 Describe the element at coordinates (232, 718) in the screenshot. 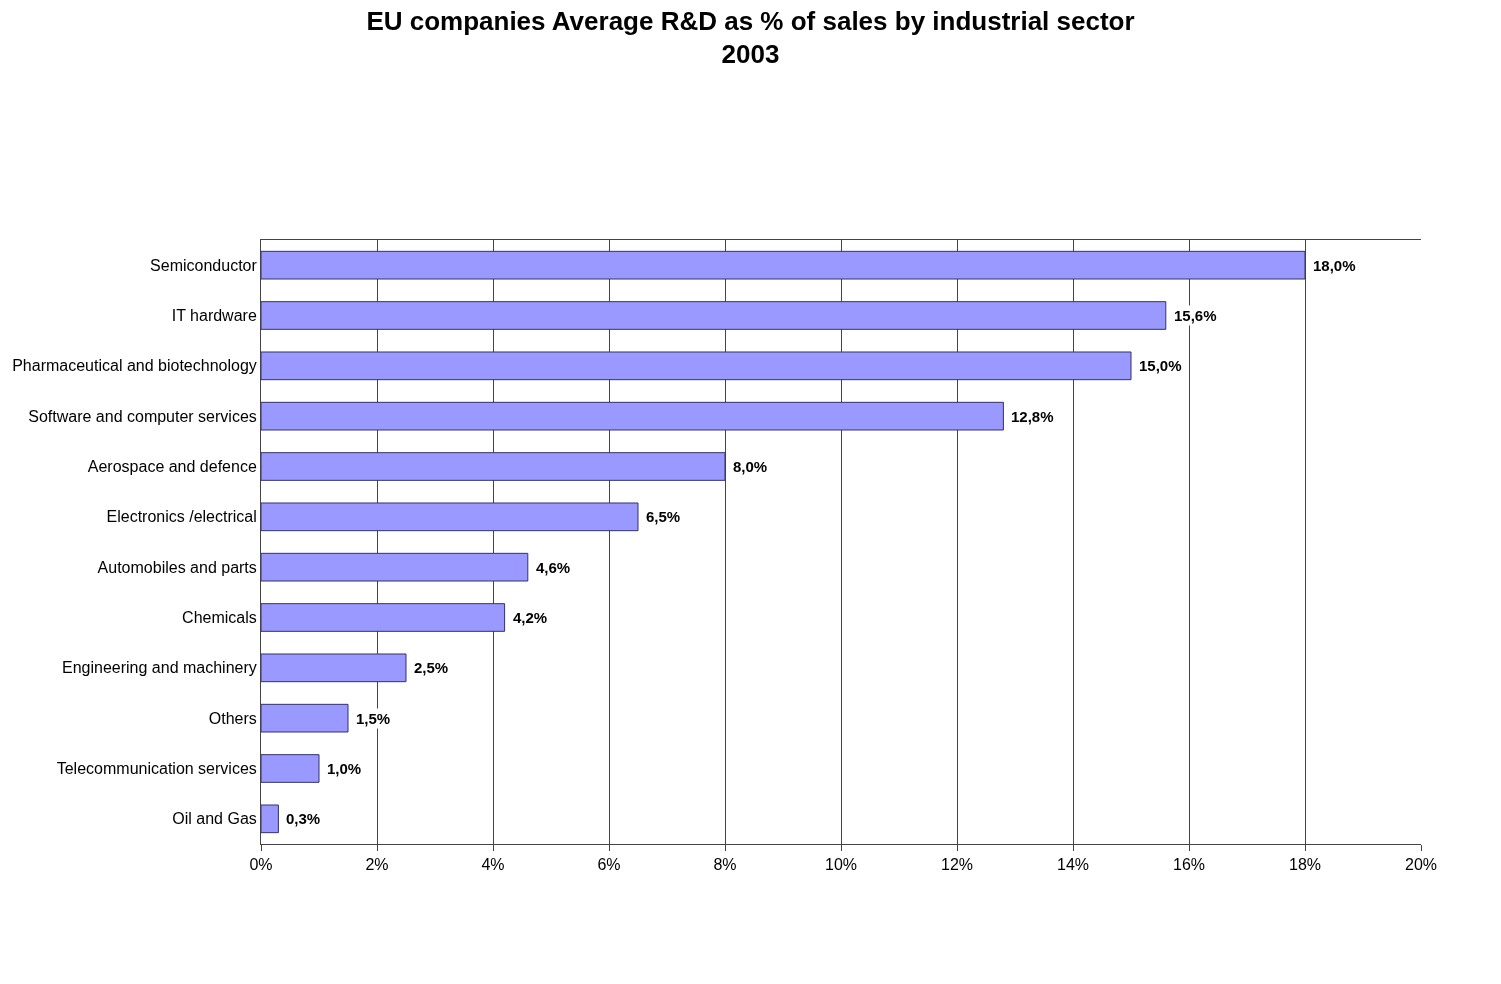

I see `y-tick-label: Others` at that location.